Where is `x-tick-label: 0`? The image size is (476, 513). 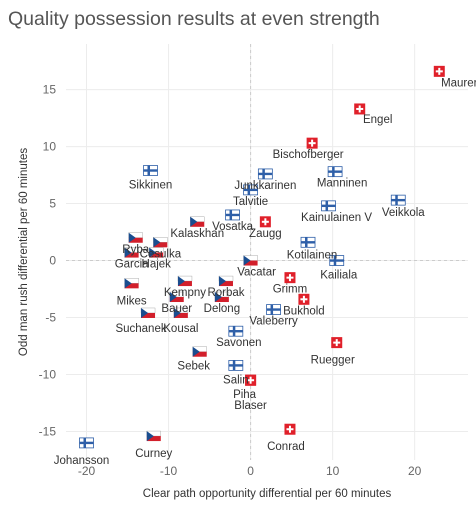 x-tick-label: 0 is located at coordinates (250, 471).